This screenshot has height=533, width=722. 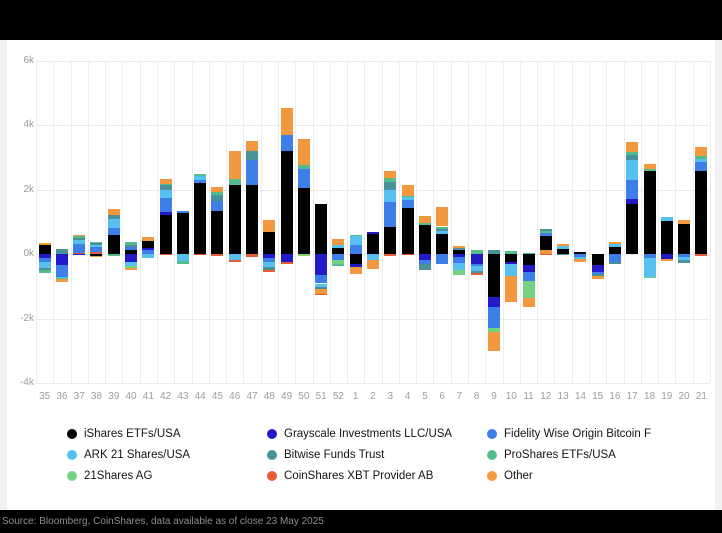 What do you see at coordinates (167, 433) in the screenshot?
I see `legend-item-ishares: iShares ETFs/USA` at bounding box center [167, 433].